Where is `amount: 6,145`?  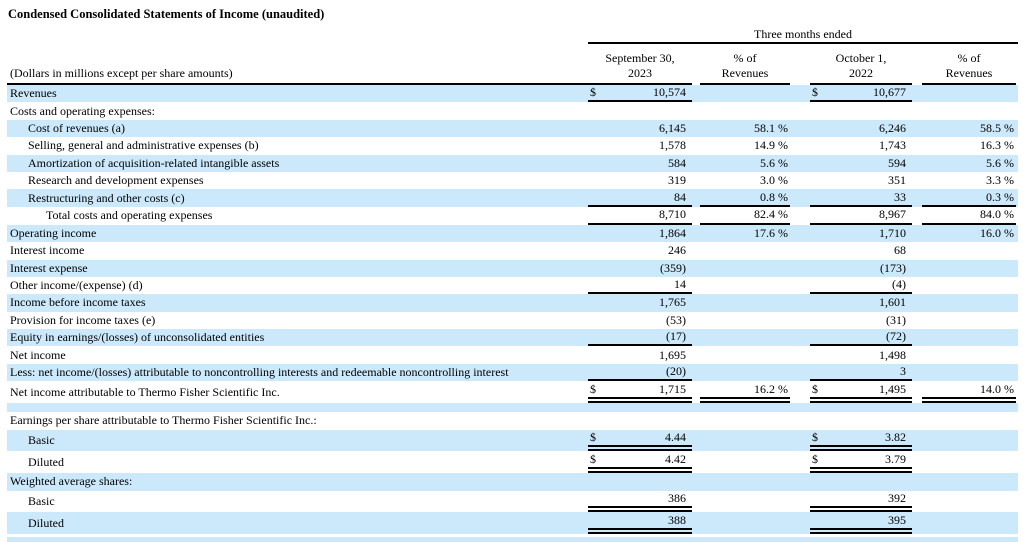
amount: 6,145 is located at coordinates (672, 127).